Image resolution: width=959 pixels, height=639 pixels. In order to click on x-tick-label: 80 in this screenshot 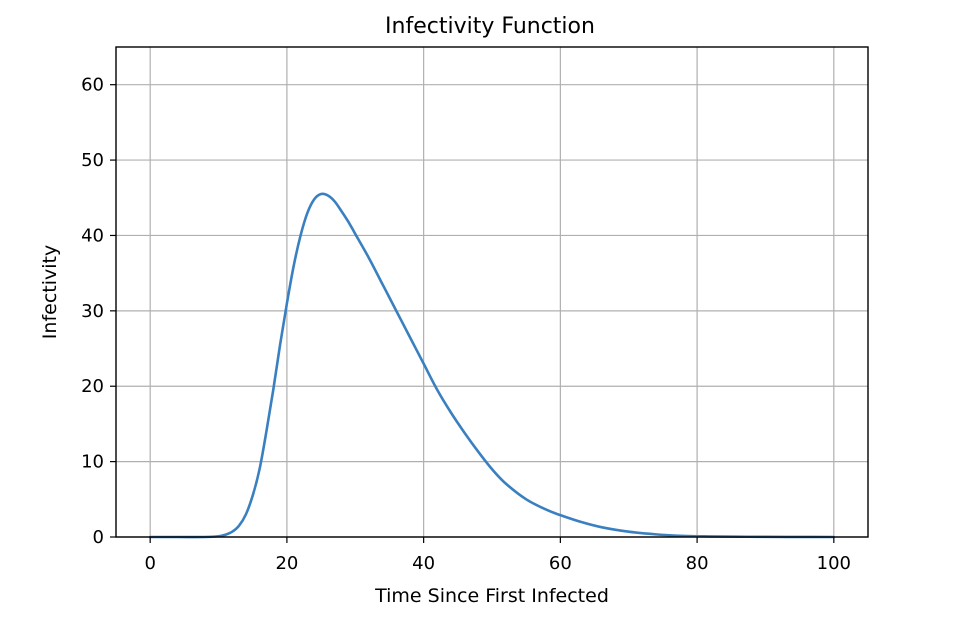, I will do `click(697, 563)`.